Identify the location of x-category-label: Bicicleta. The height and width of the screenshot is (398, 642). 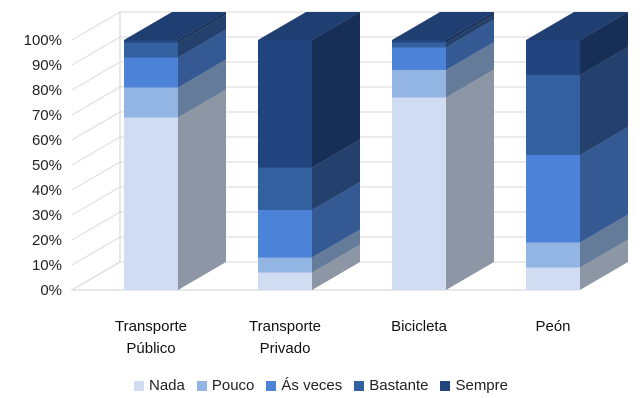
(419, 326).